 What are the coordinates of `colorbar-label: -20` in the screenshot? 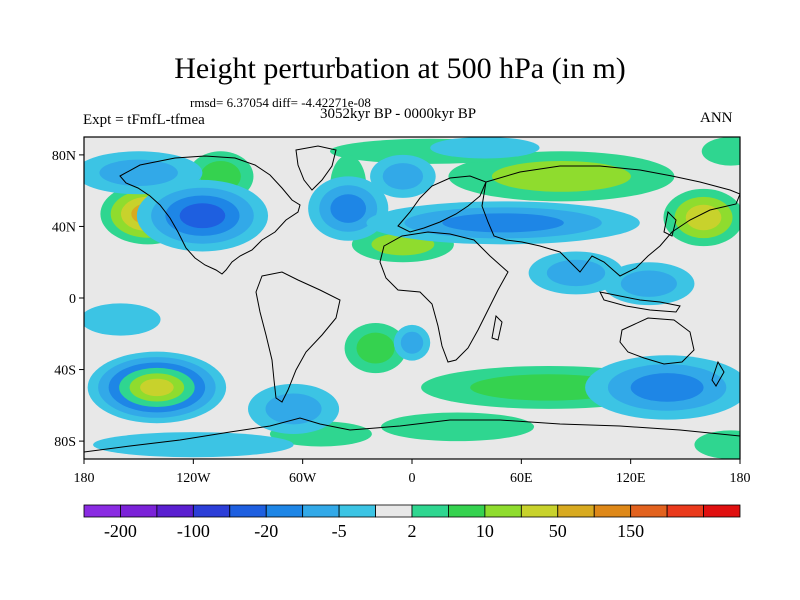 It's located at (266, 531).